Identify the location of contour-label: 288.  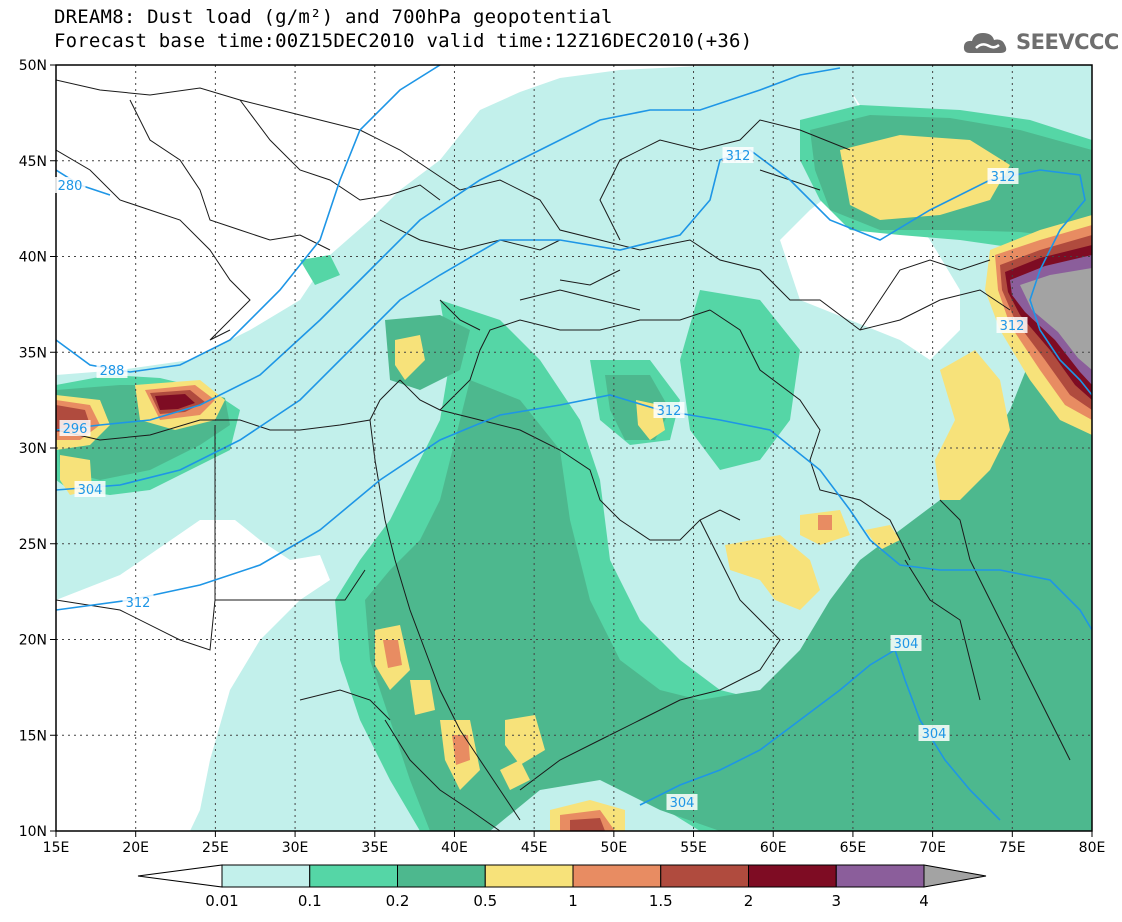
(112, 371).